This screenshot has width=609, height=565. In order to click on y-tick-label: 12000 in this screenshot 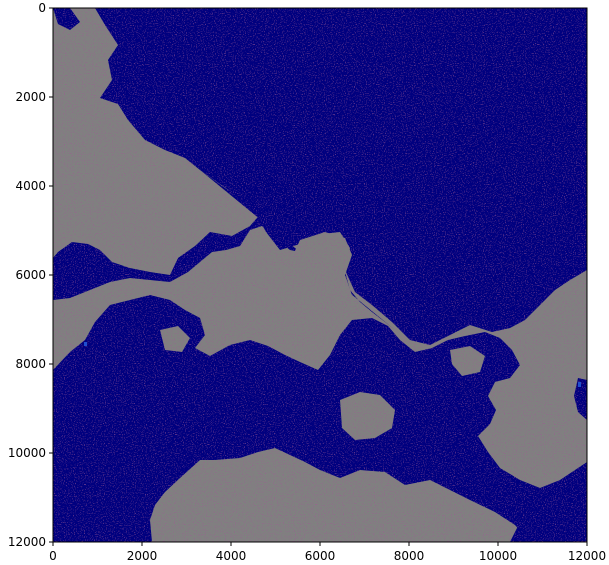, I will do `click(27, 542)`.